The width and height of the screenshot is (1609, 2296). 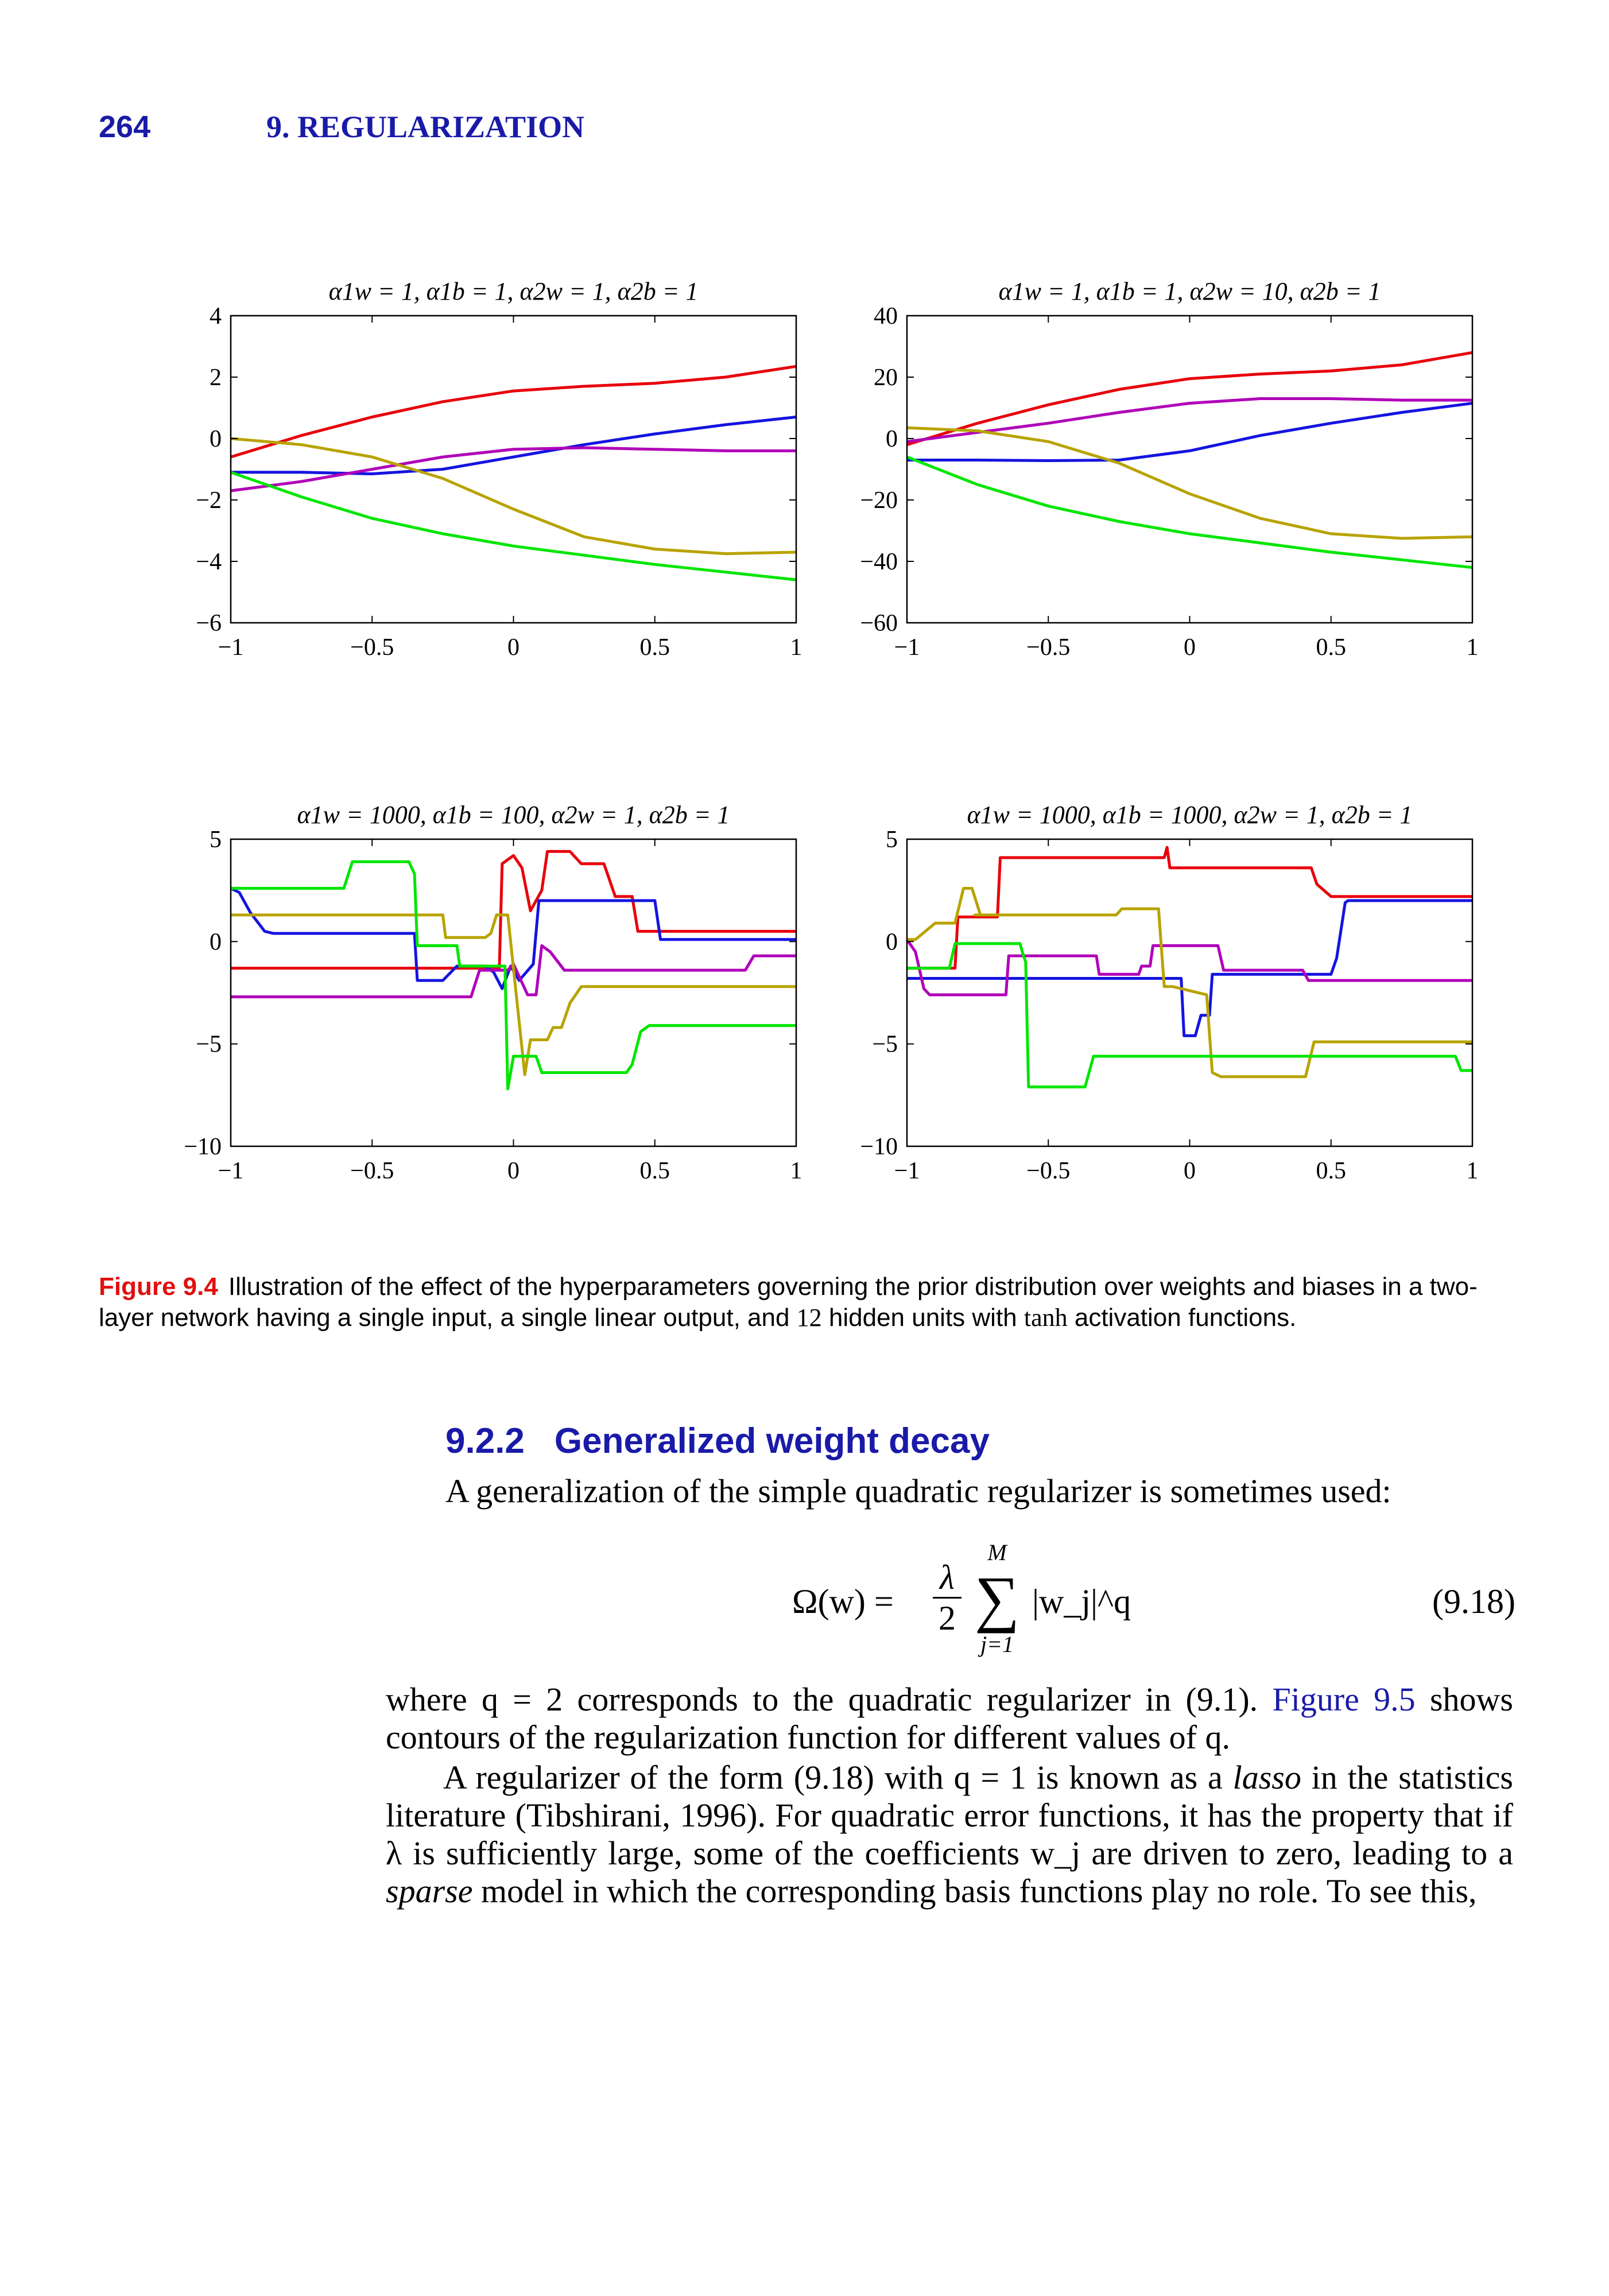 I want to click on chart4-xtick-label: 0.5, so click(x=1331, y=1171).